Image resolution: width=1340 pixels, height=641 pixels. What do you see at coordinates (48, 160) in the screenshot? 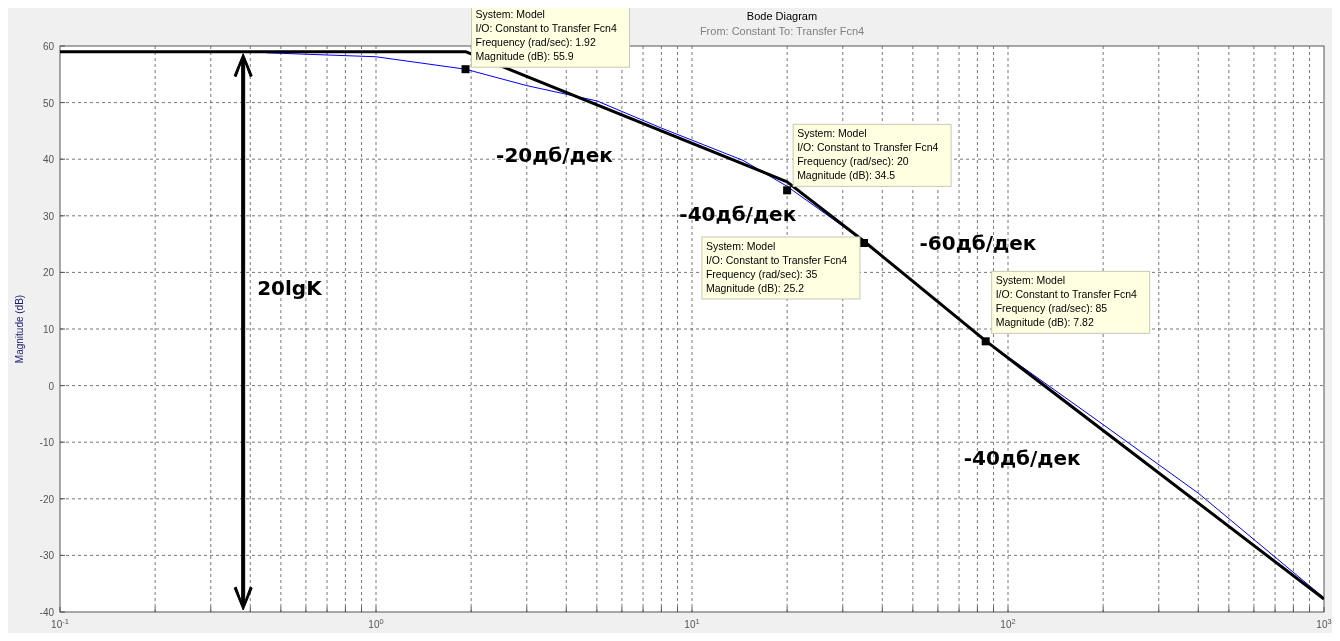
I see `y-tick-label: 40` at bounding box center [48, 160].